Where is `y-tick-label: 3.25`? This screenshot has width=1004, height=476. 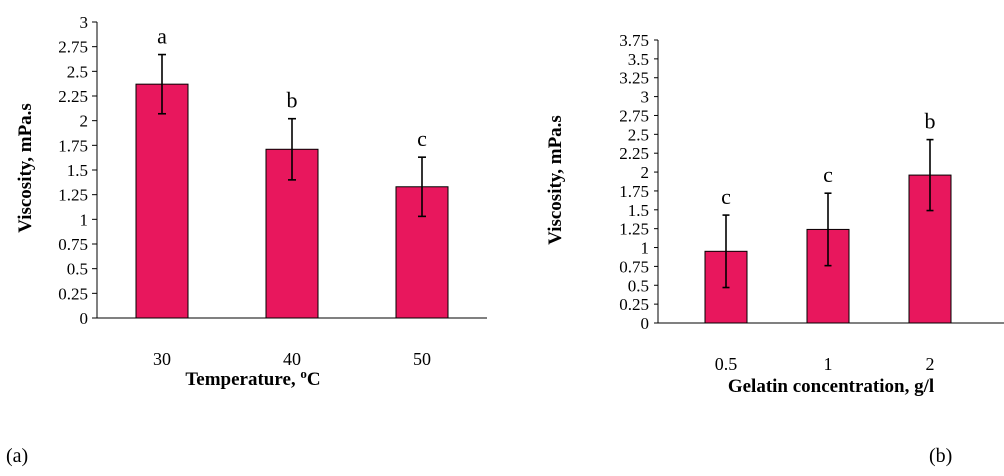
y-tick-label: 3.25 is located at coordinates (634, 78).